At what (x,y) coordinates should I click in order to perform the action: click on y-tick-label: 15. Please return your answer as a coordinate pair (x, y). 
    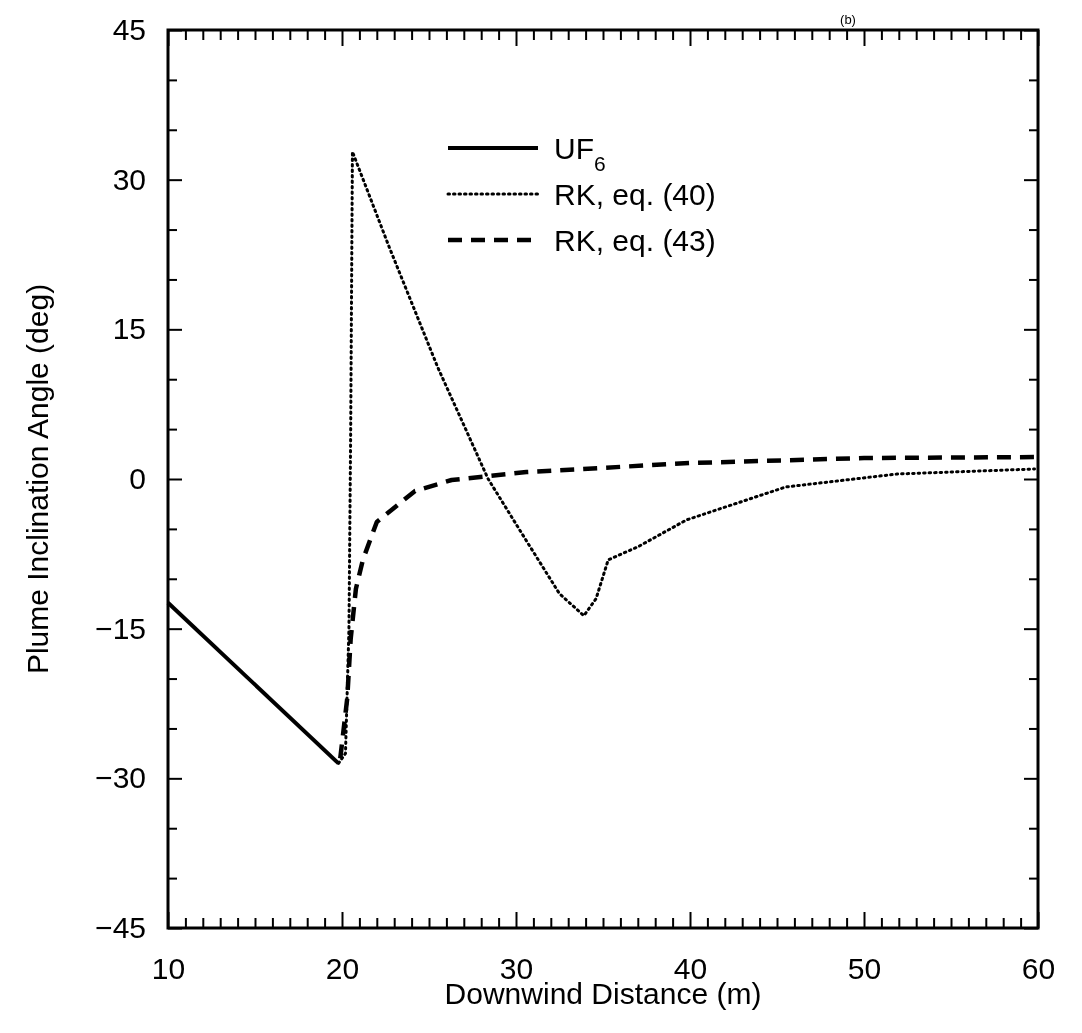
    Looking at the image, I should click on (129, 329).